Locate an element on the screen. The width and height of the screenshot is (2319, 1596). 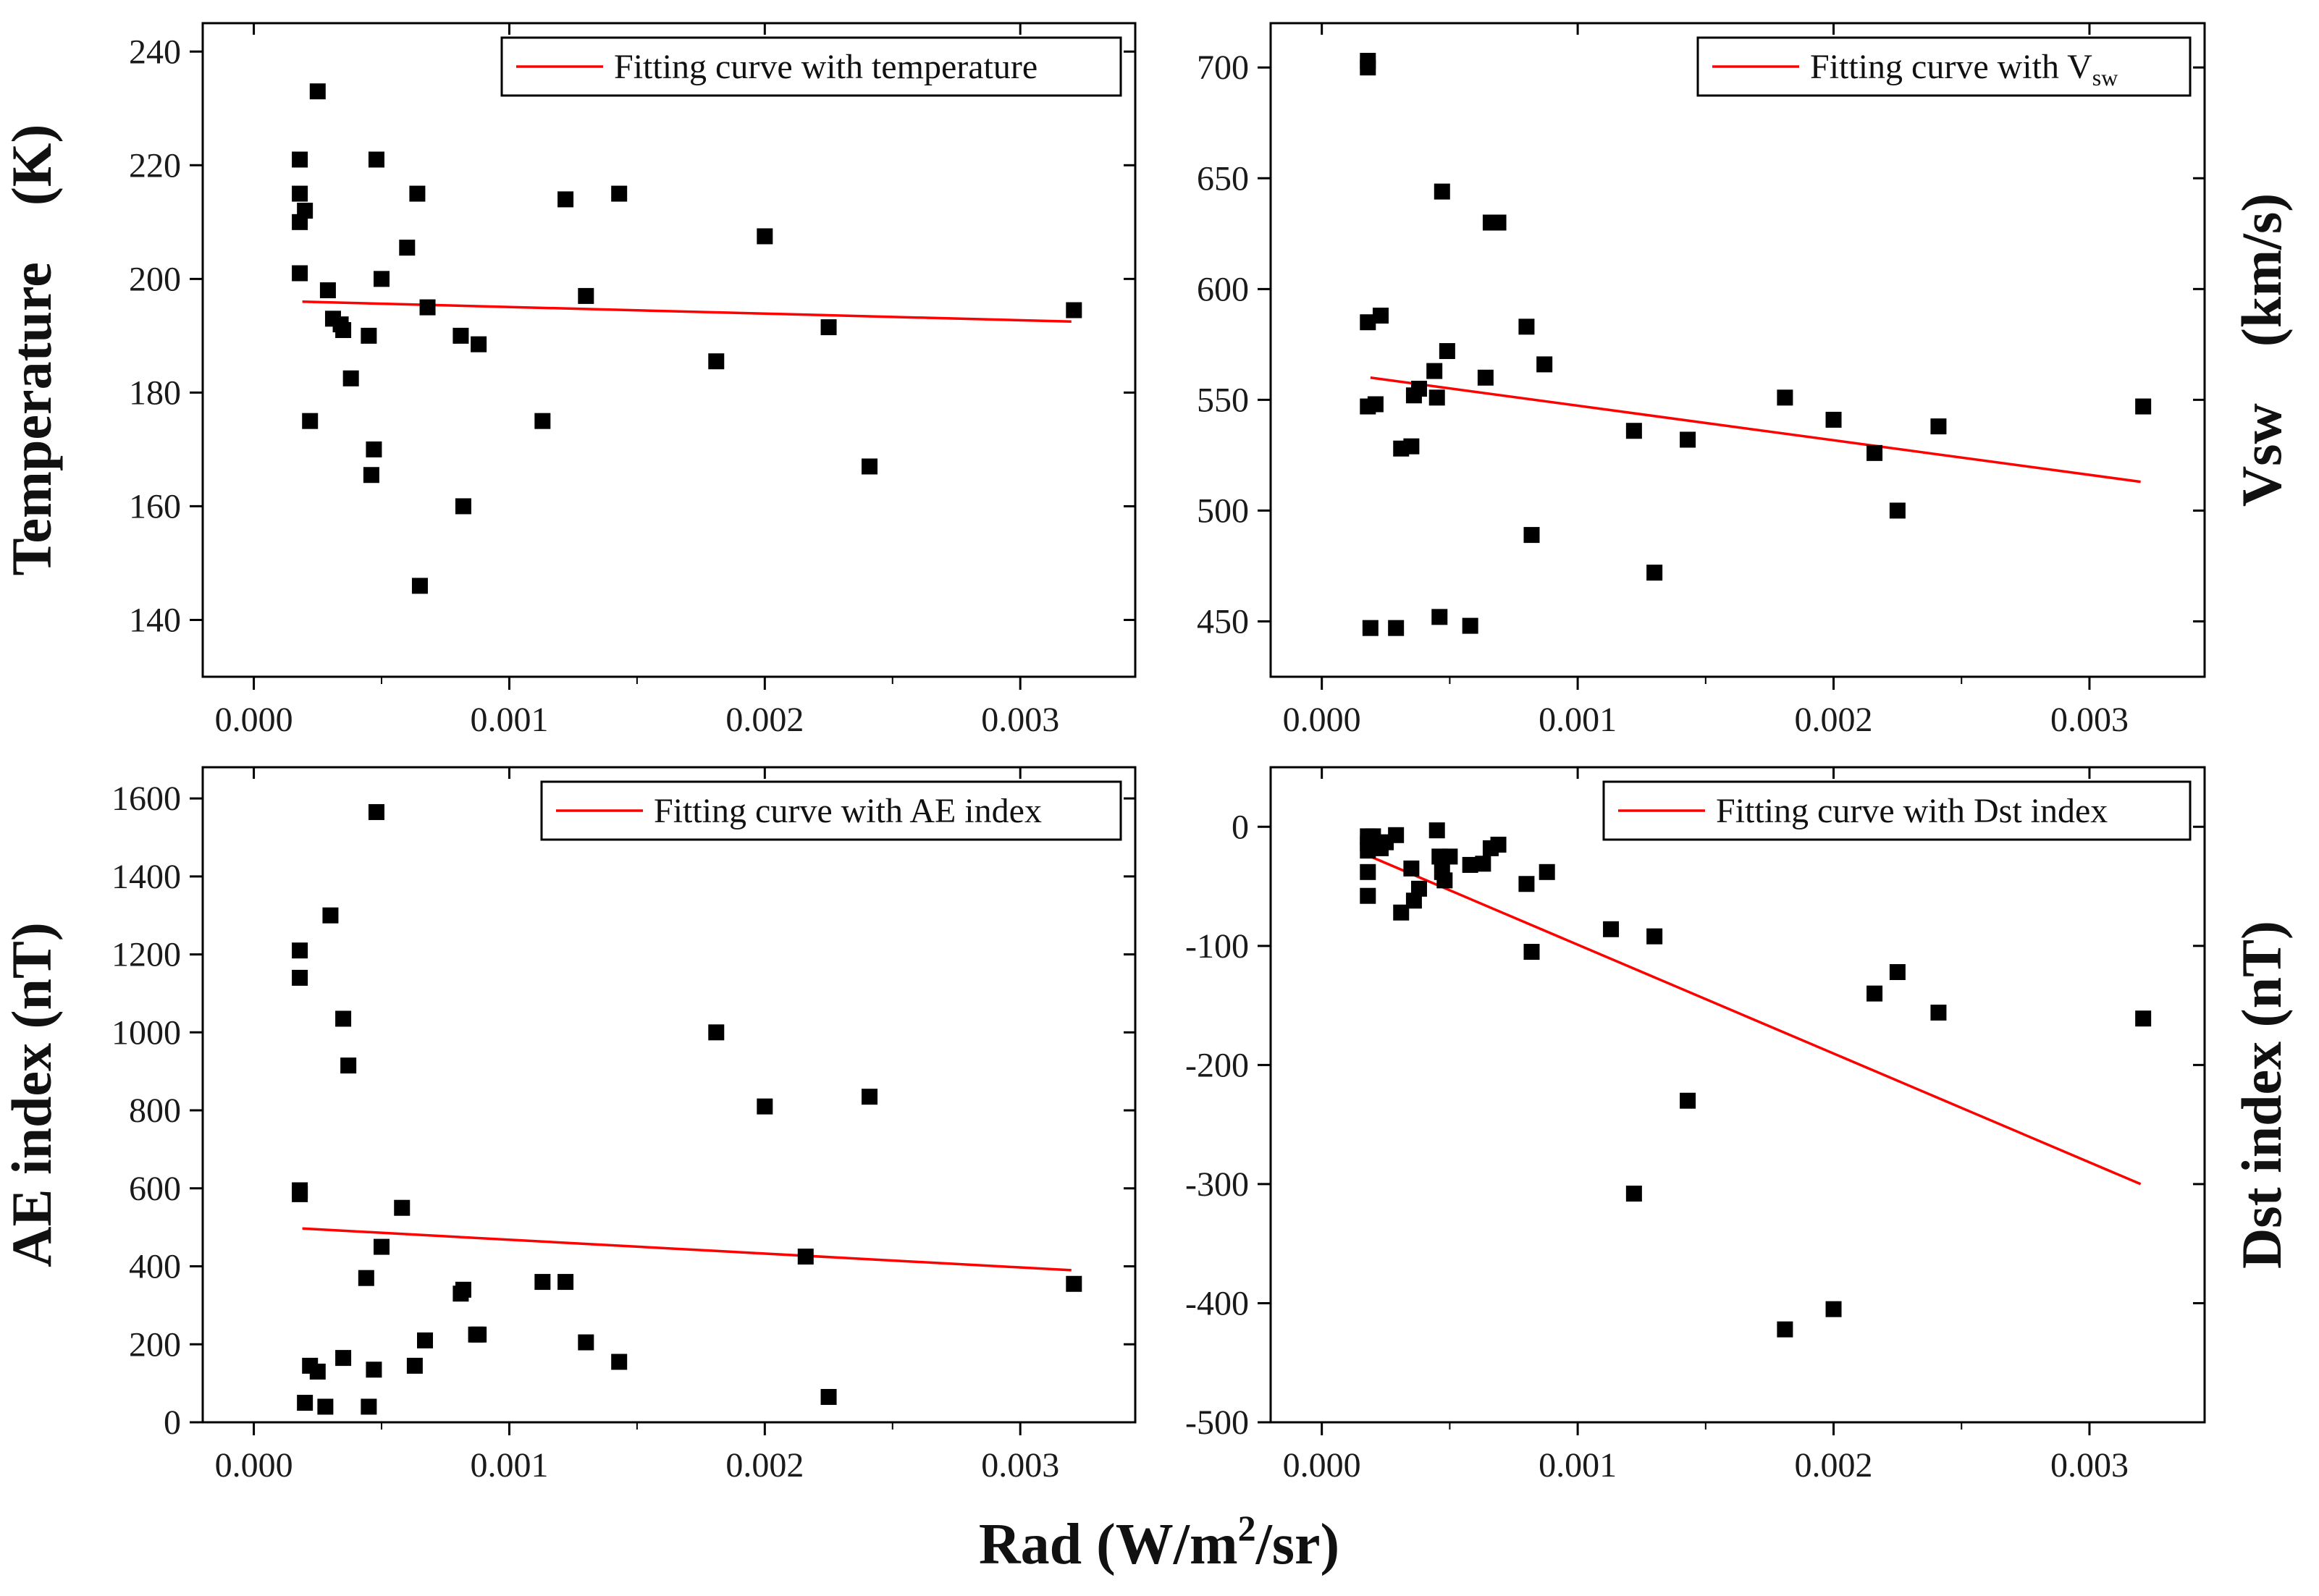
y-tick-label: 700 is located at coordinates (1223, 67).